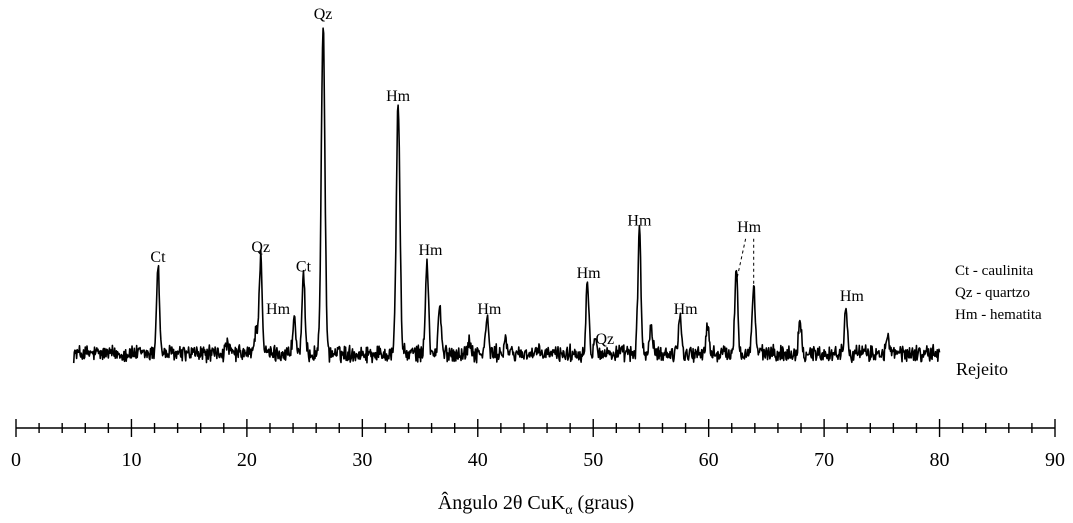 The height and width of the screenshot is (523, 1073). What do you see at coordinates (998, 315) in the screenshot?
I see `legend-item: Hm - hematita` at bounding box center [998, 315].